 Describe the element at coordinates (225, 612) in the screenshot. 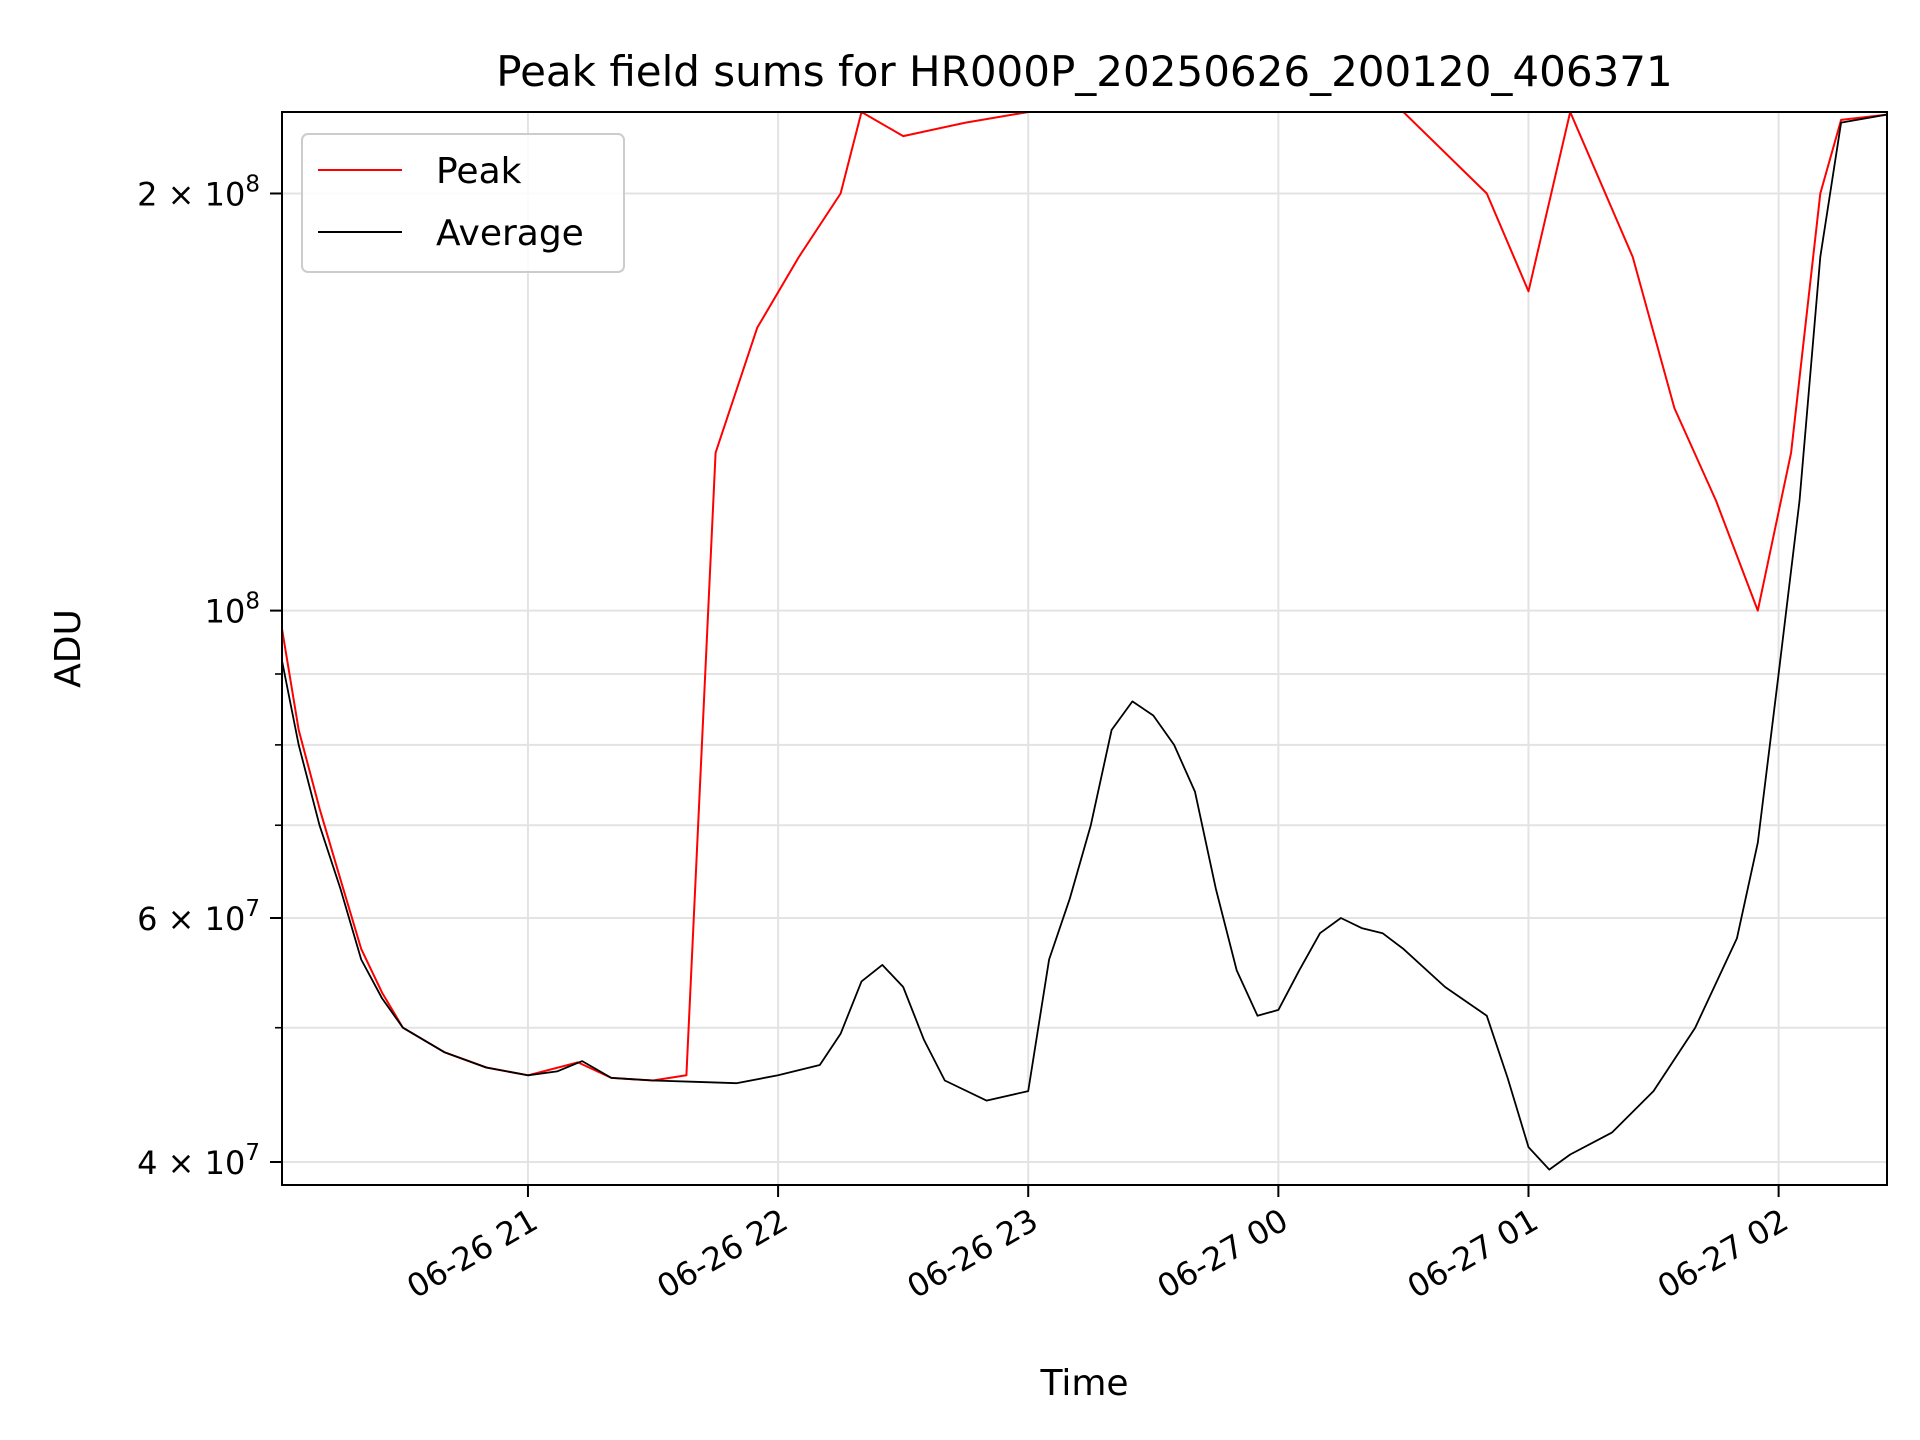

I see `y-tick-base: 10` at that location.